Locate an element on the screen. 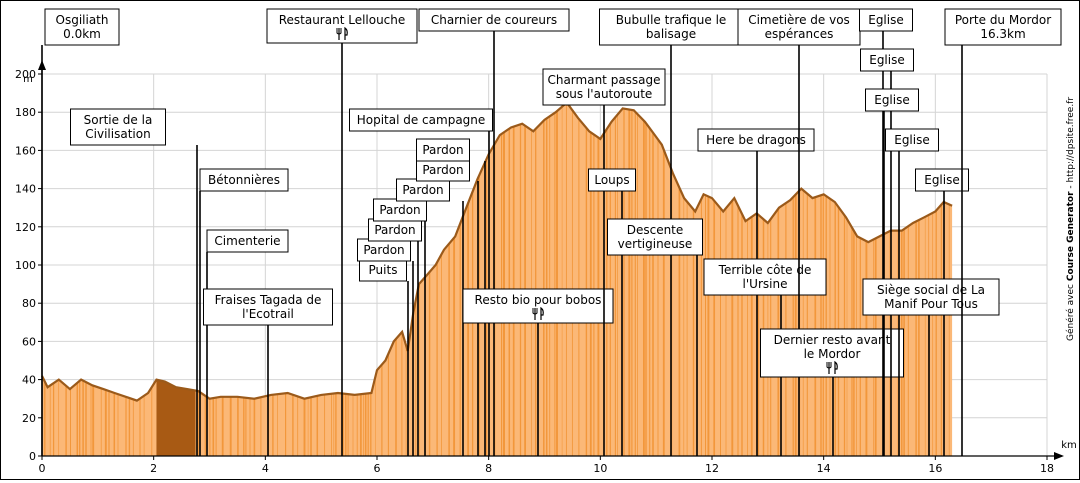 The image size is (1080, 483). annotation: Terrible côte del'Ursine is located at coordinates (765, 357).